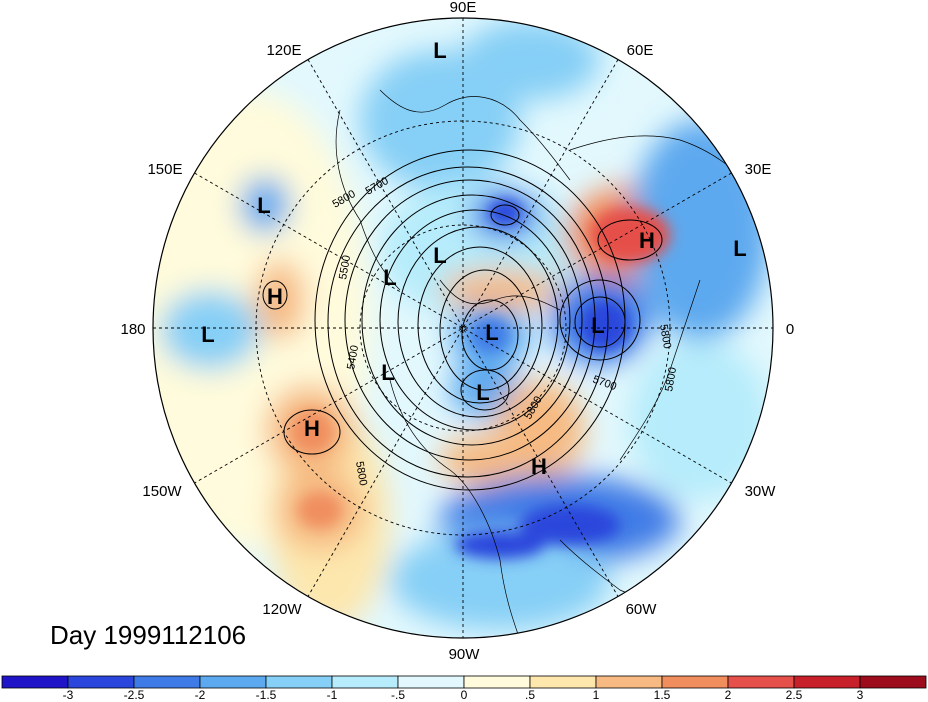 The height and width of the screenshot is (702, 928). I want to click on contour-label: 5400, so click(353, 357).